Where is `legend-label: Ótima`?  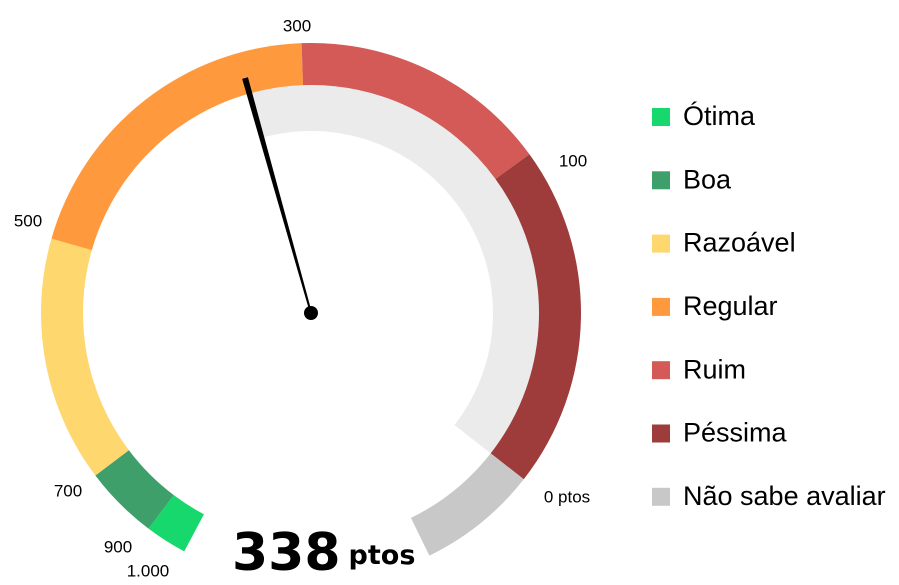 legend-label: Ótima is located at coordinates (719, 115).